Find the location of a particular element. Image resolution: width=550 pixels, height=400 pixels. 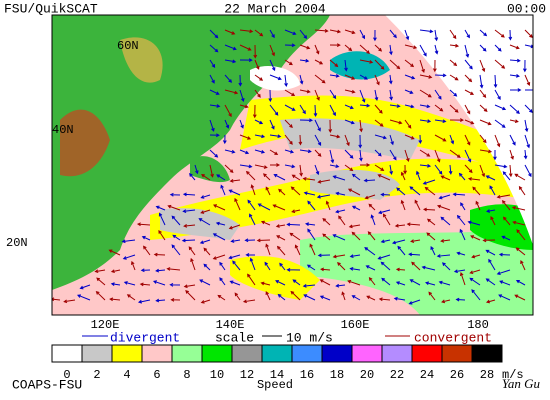

time: 00:00 is located at coordinates (526, 8).